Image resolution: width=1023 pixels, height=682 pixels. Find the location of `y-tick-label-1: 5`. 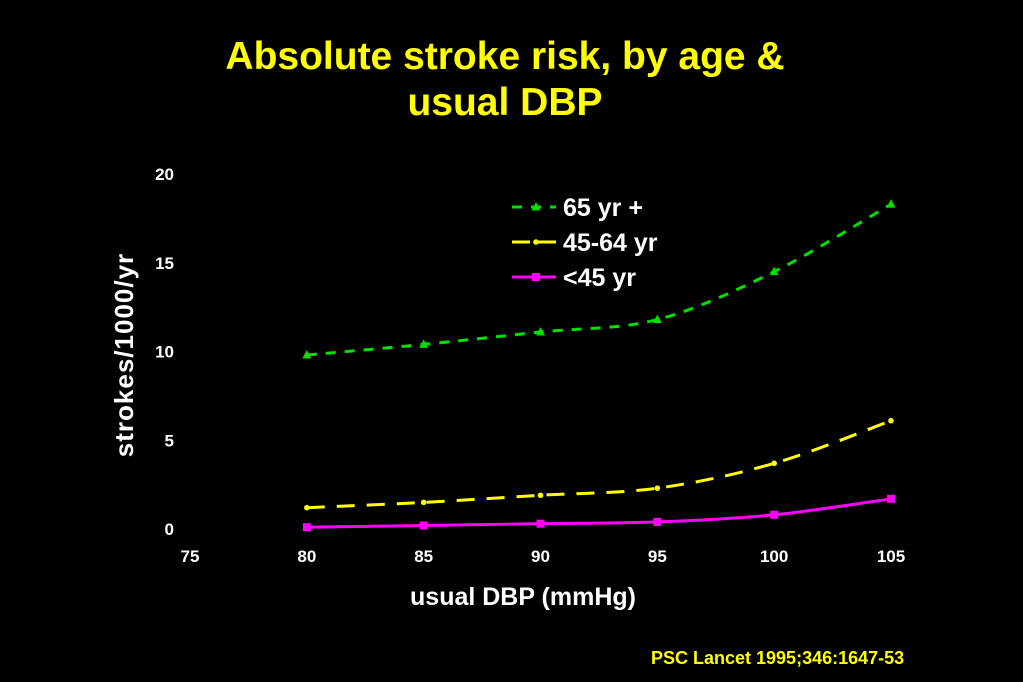

y-tick-label-1: 5 is located at coordinates (169, 440).